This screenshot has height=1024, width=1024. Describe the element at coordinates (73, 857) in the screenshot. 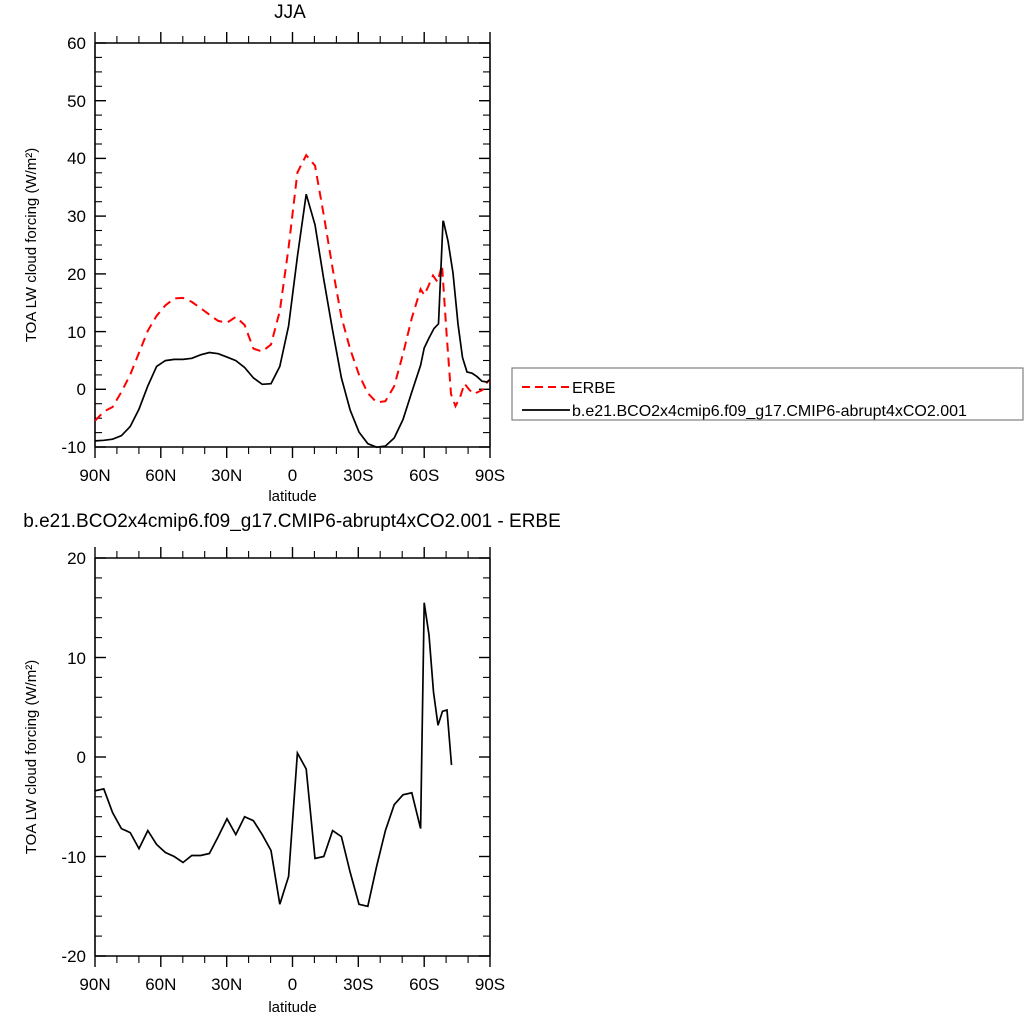

I see `bottom-ytick-minus10: -10` at that location.